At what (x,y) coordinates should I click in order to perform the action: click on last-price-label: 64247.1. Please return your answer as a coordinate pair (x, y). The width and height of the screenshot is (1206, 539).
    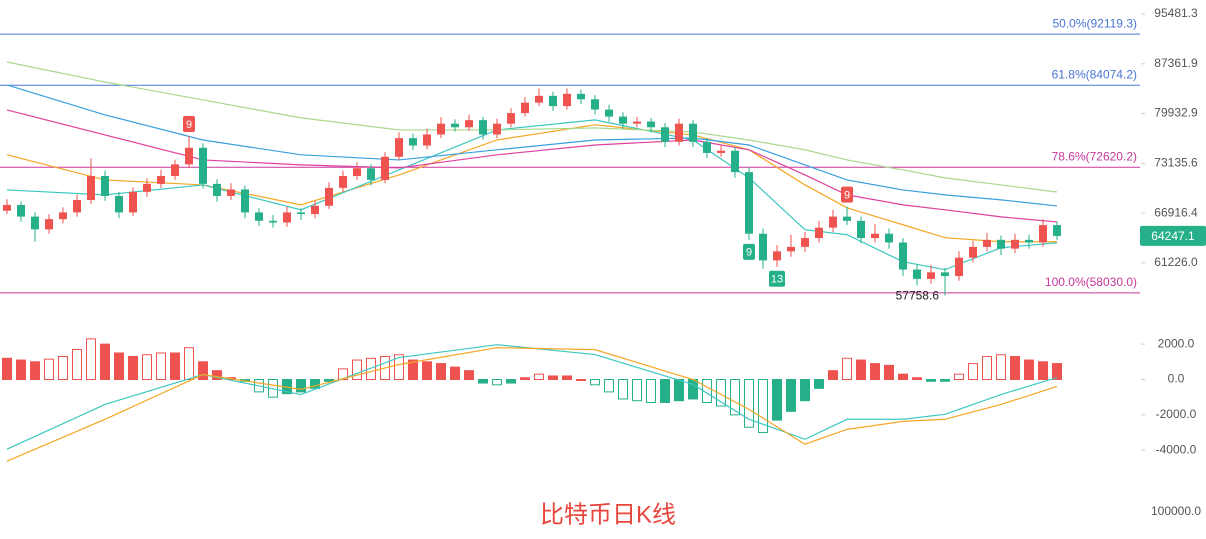
    Looking at the image, I should click on (1173, 236).